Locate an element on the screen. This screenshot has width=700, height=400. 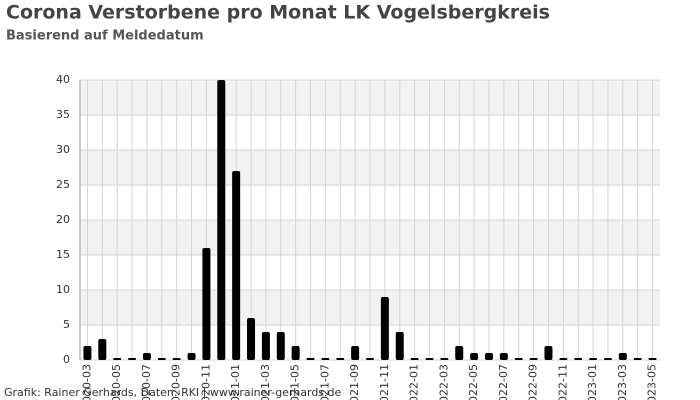
x-tick-label: 2020-03 is located at coordinates (86, 382).